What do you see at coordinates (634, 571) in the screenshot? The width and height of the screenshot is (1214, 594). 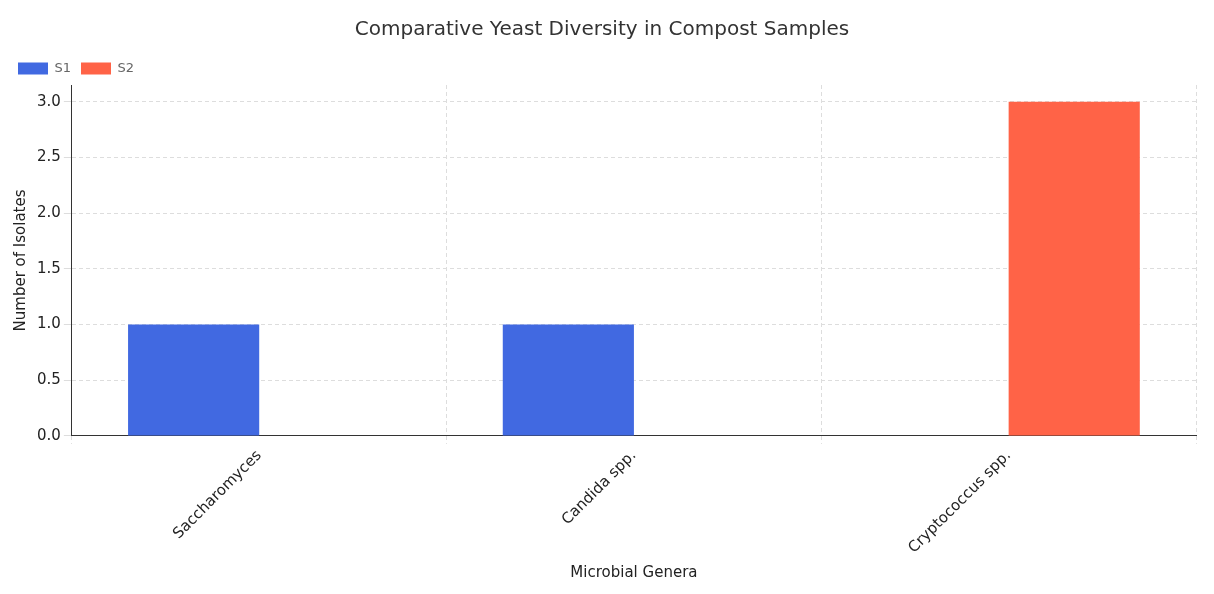 I see `x-axis-title: Microbial Genera` at bounding box center [634, 571].